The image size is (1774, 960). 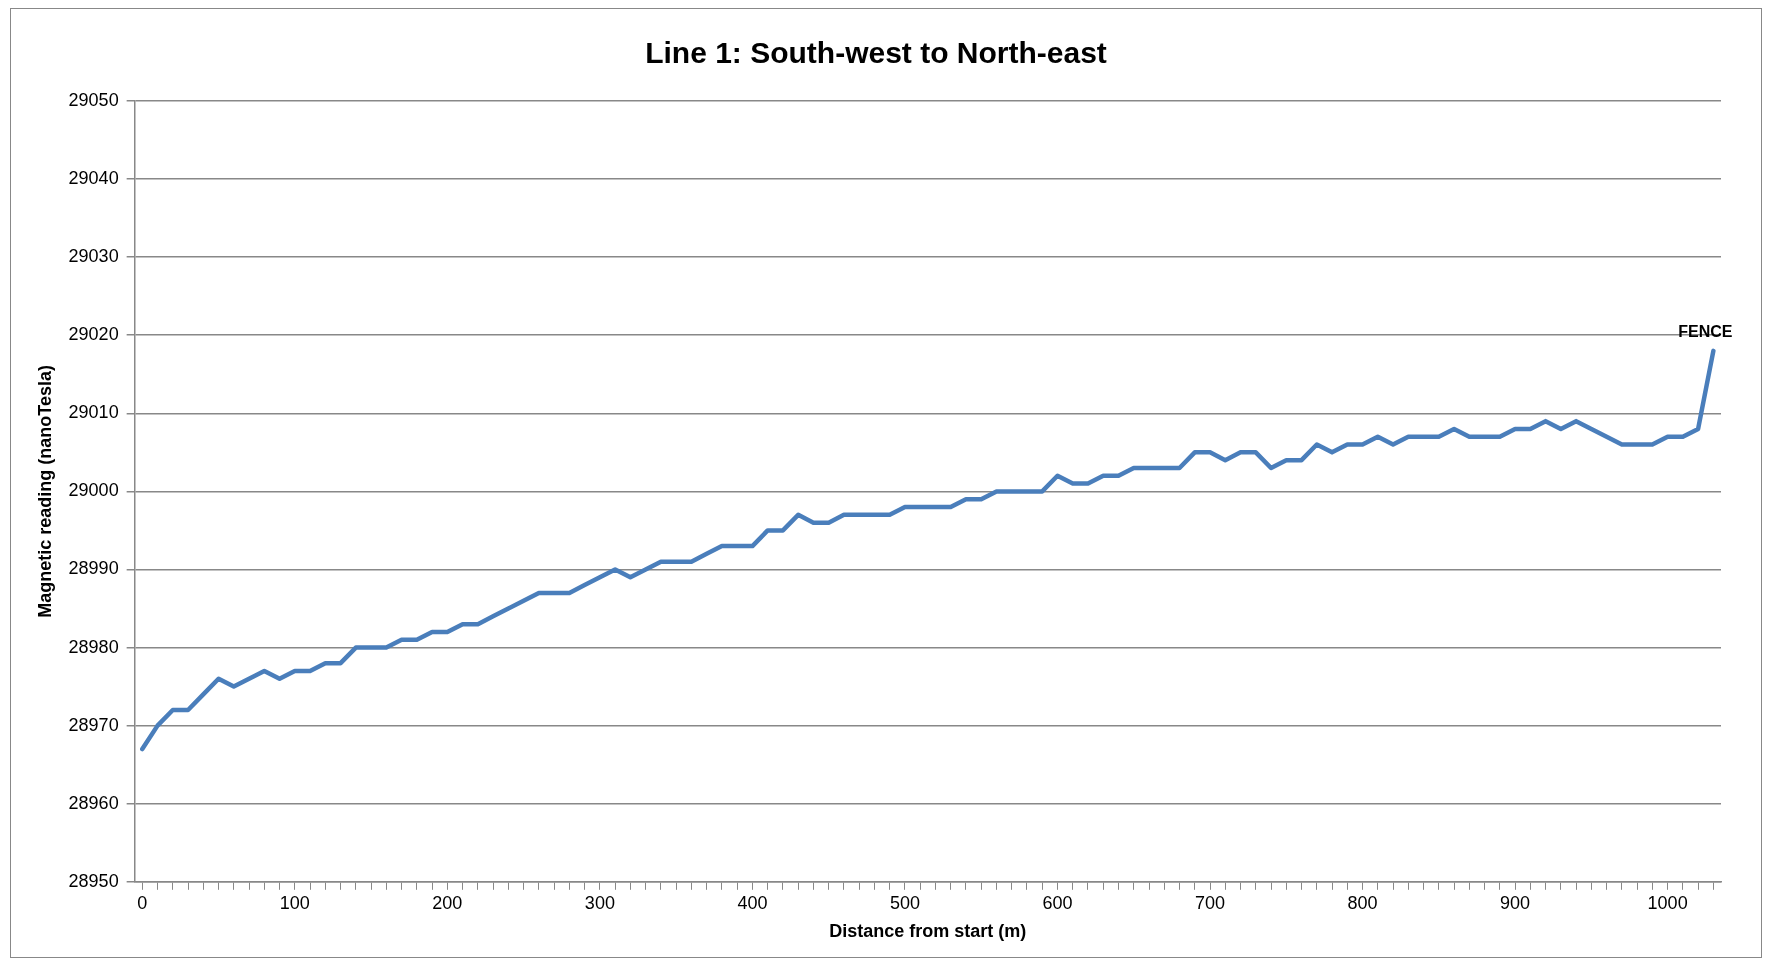 What do you see at coordinates (1667, 902) in the screenshot?
I see `x-tick-label: 1000` at bounding box center [1667, 902].